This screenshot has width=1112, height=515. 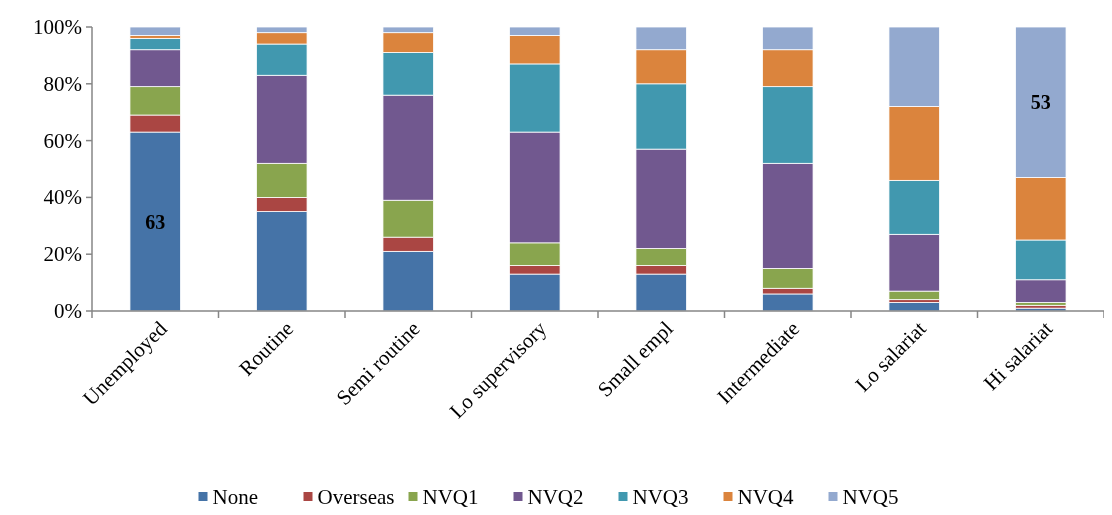 I want to click on legend-label: NVQ5, so click(x=870, y=497).